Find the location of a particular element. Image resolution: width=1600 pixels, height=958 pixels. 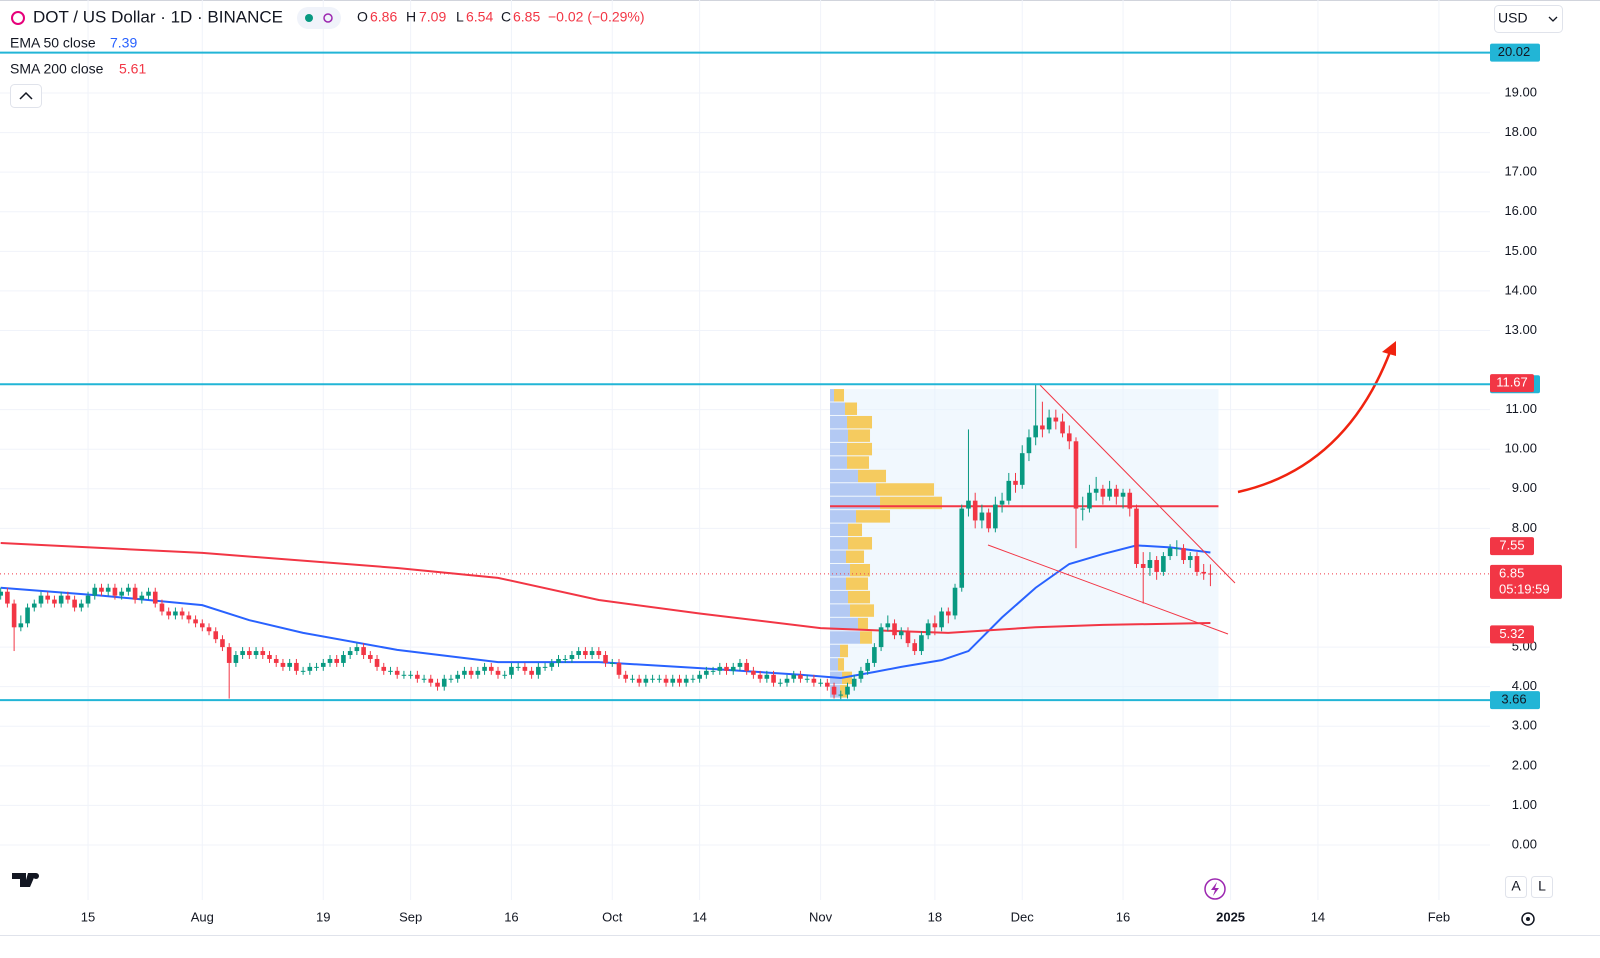

last-price-box is located at coordinates (1526, 581).